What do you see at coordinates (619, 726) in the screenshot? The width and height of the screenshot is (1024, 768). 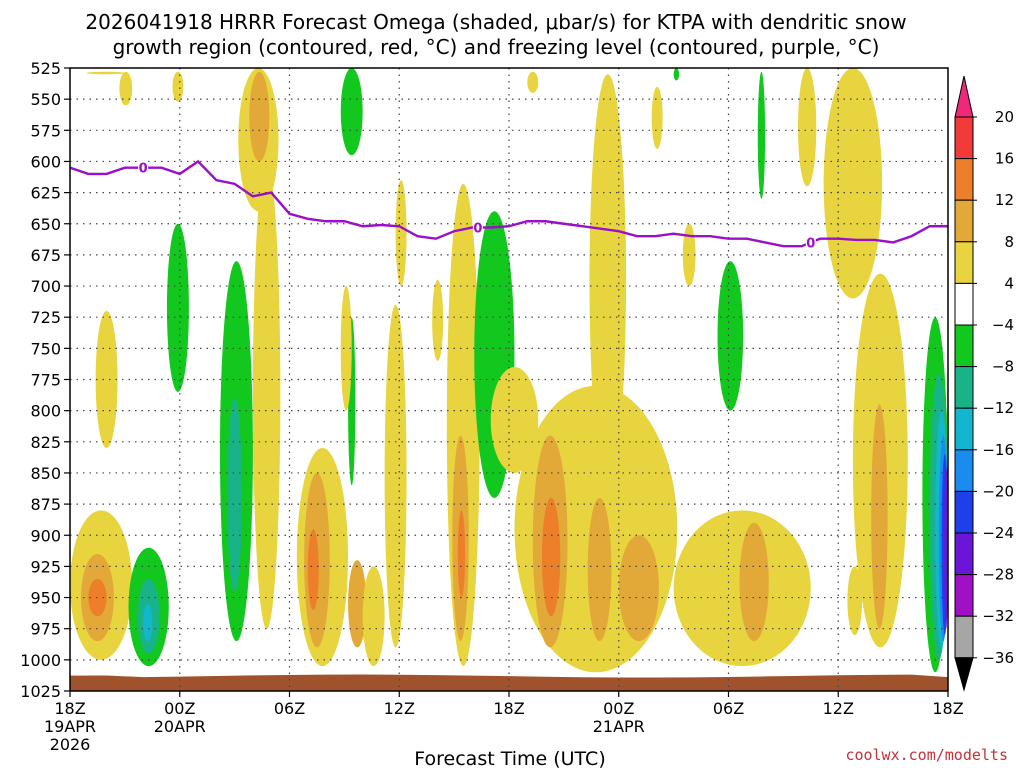 I see `x-tick-date-5: 21APR` at bounding box center [619, 726].